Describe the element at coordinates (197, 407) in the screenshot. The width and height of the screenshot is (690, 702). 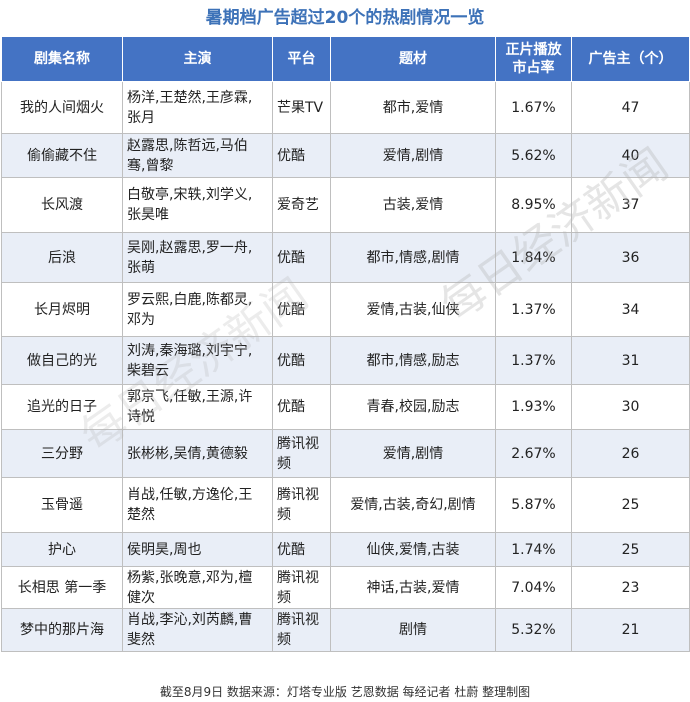
I see `cast-cell: 郭京飞,任敏,王源,许 诗悦` at that location.